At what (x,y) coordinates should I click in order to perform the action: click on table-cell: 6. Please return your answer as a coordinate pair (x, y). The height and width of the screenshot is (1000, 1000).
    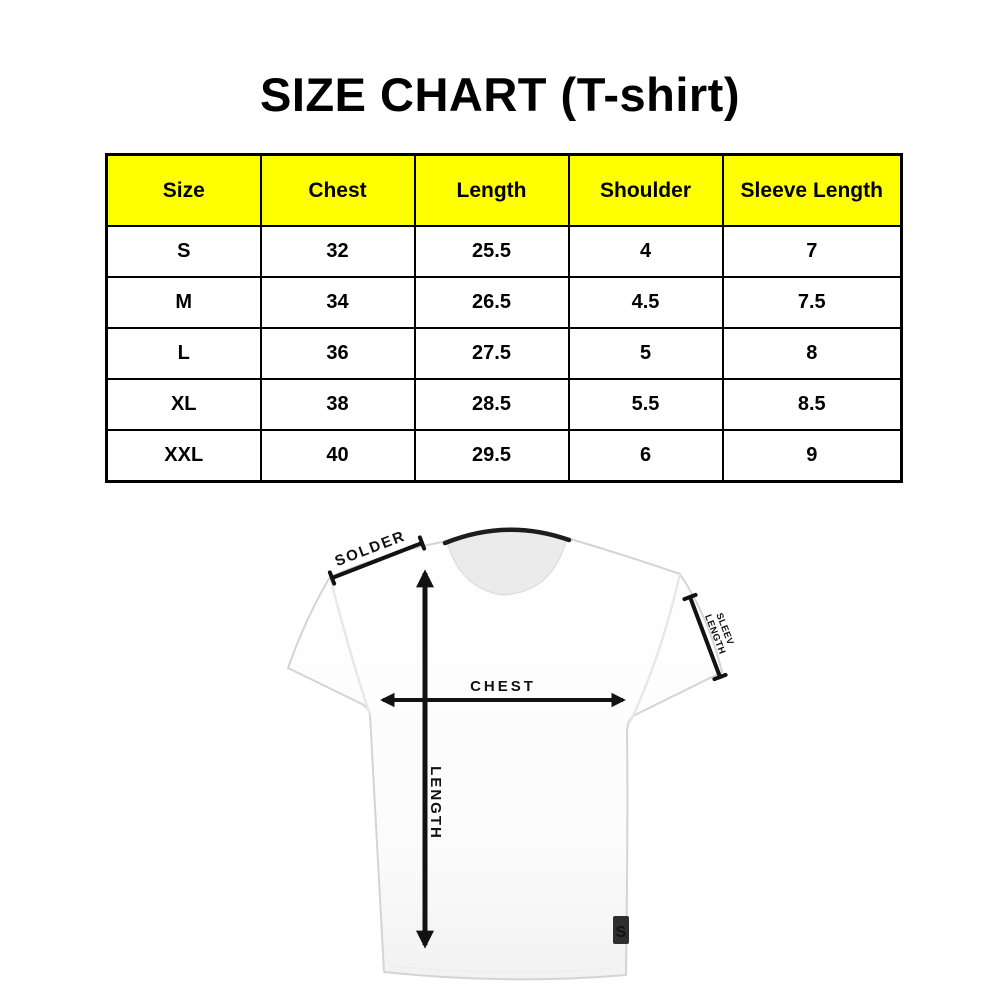
    Looking at the image, I should click on (645, 456).